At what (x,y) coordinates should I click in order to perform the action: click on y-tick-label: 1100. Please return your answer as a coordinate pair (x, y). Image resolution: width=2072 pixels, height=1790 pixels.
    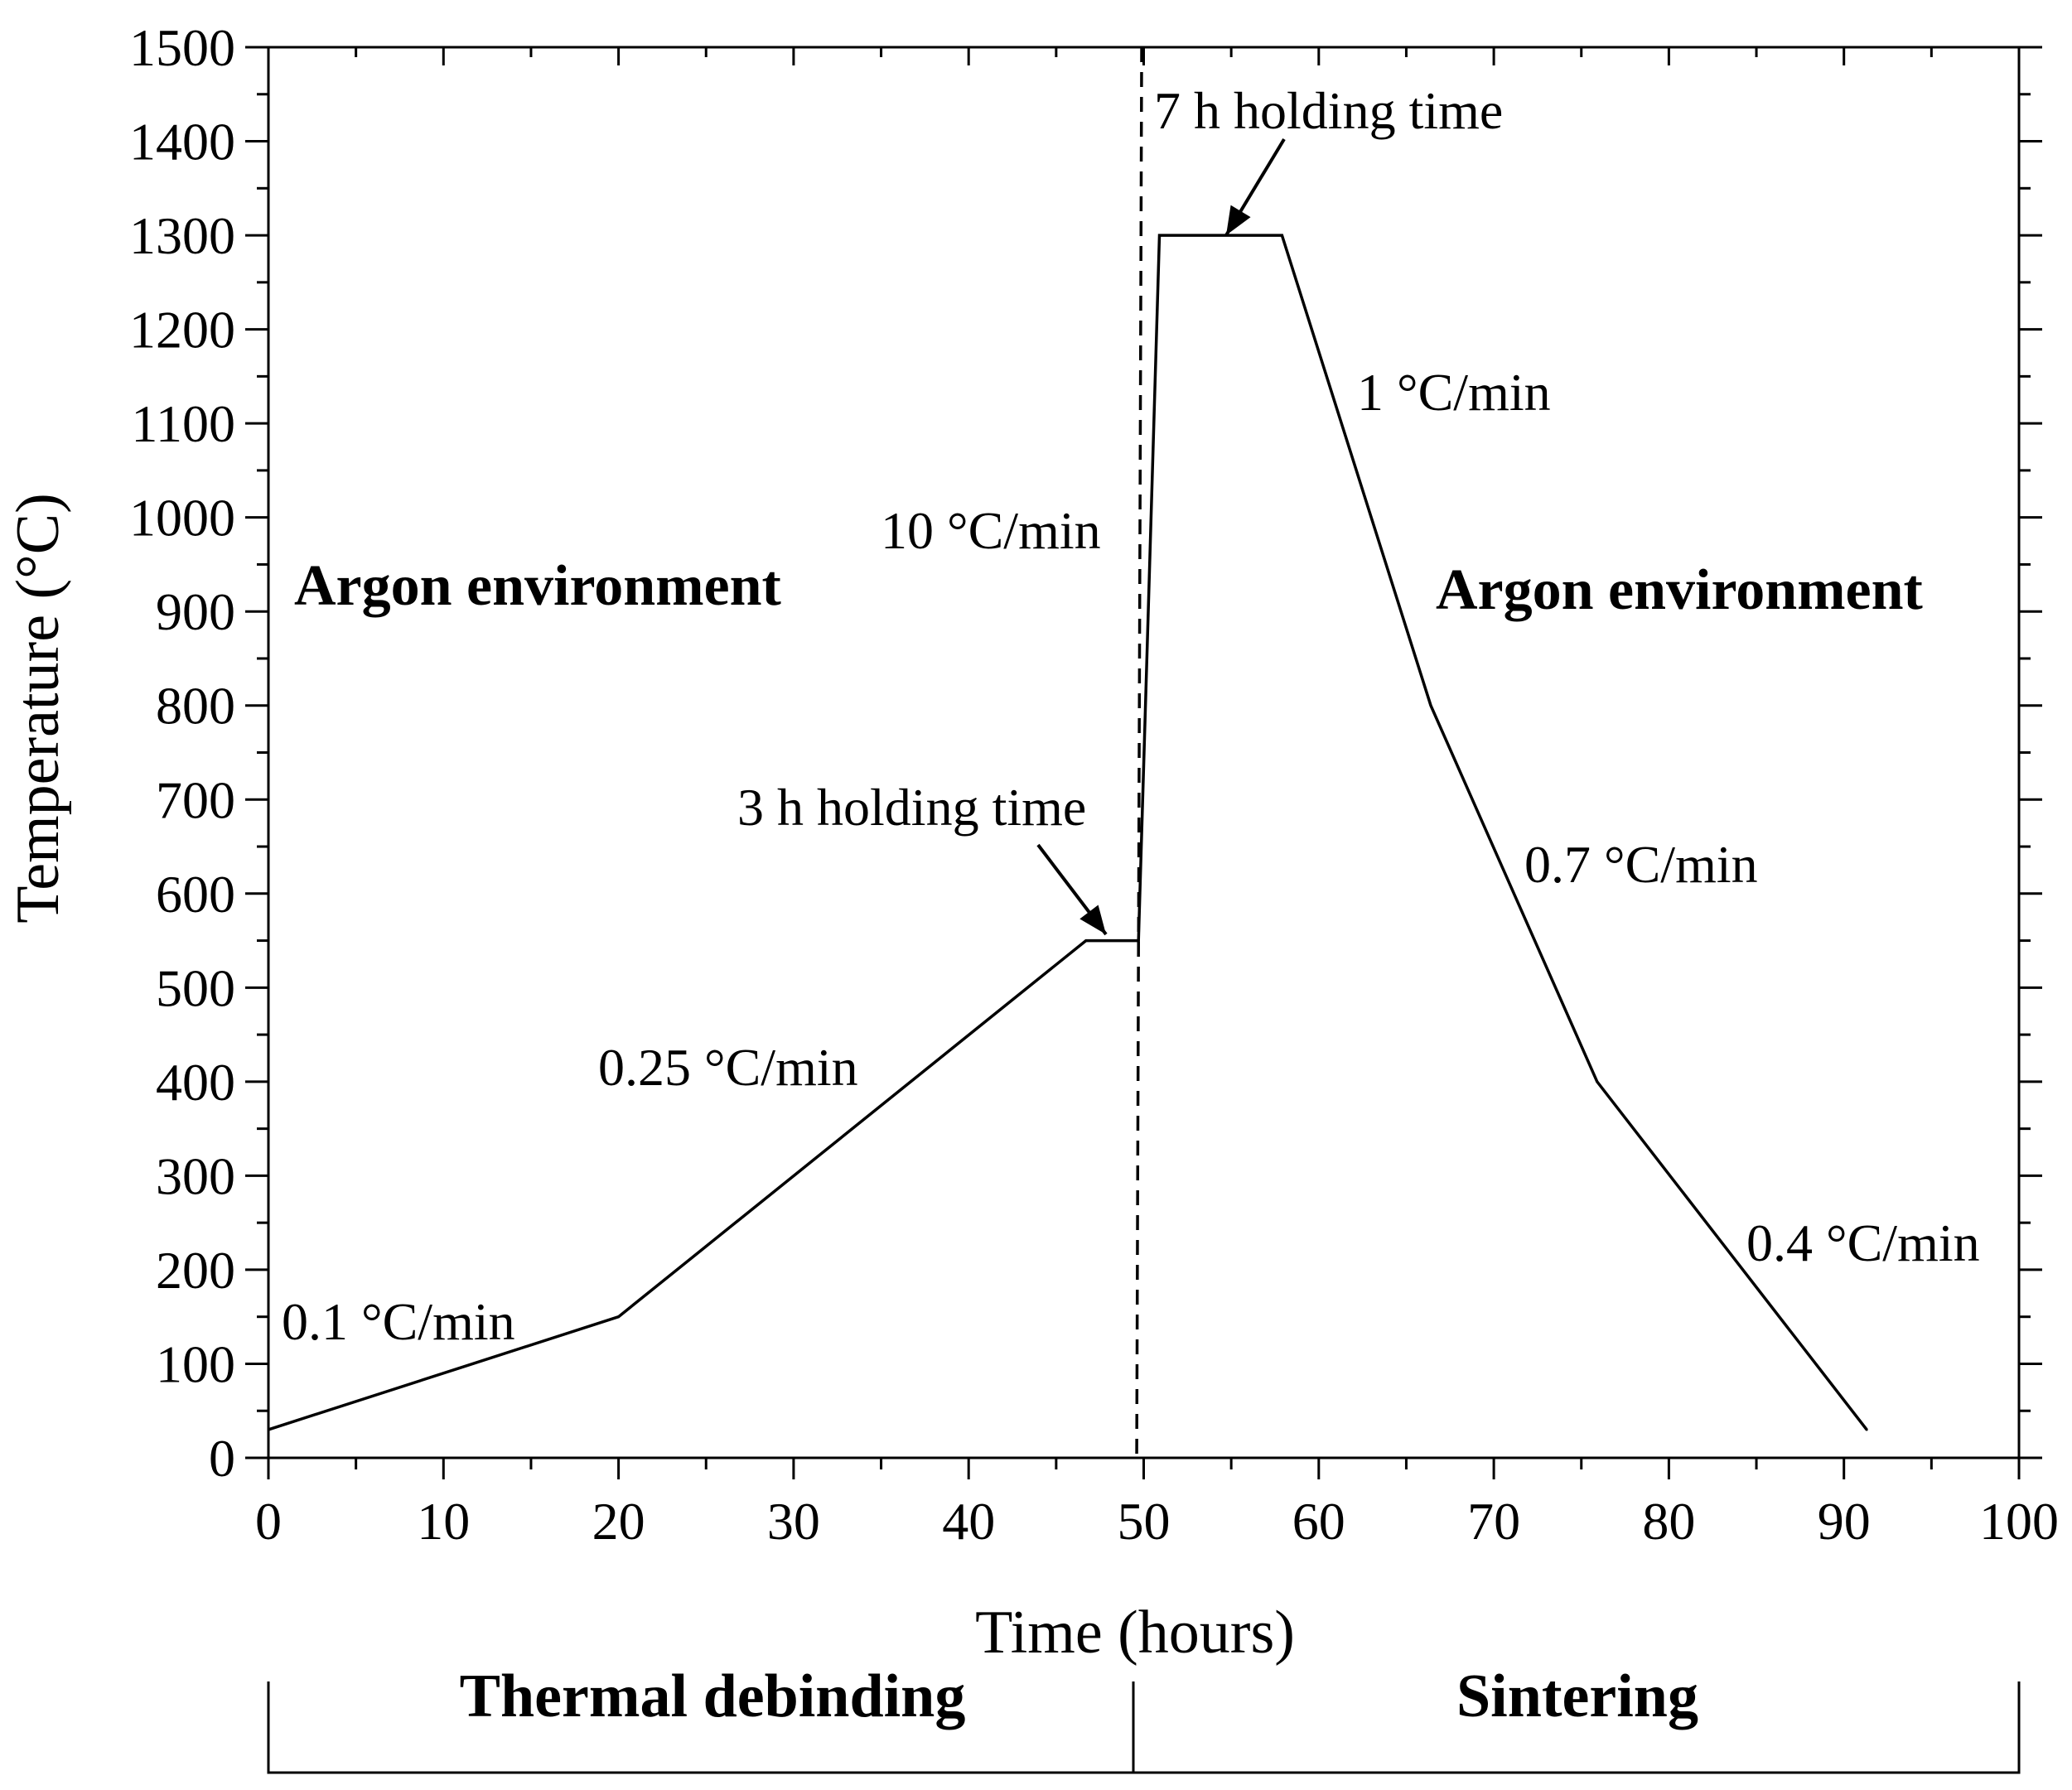
    Looking at the image, I should click on (183, 423).